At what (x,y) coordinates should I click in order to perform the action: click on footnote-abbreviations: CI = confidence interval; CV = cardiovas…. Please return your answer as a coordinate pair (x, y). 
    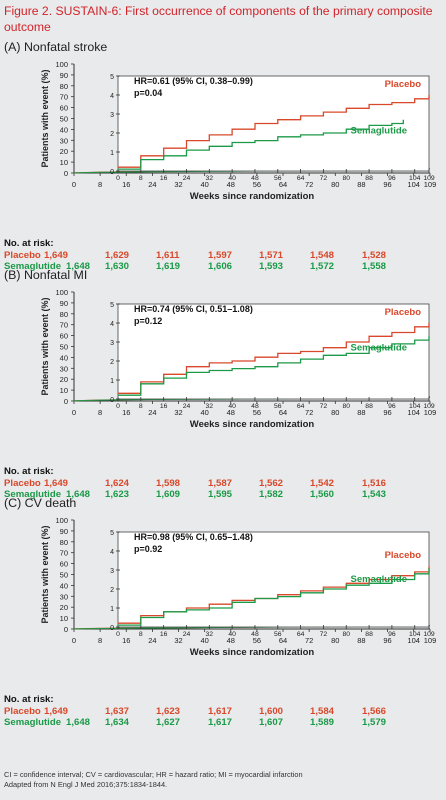
    Looking at the image, I should click on (153, 774).